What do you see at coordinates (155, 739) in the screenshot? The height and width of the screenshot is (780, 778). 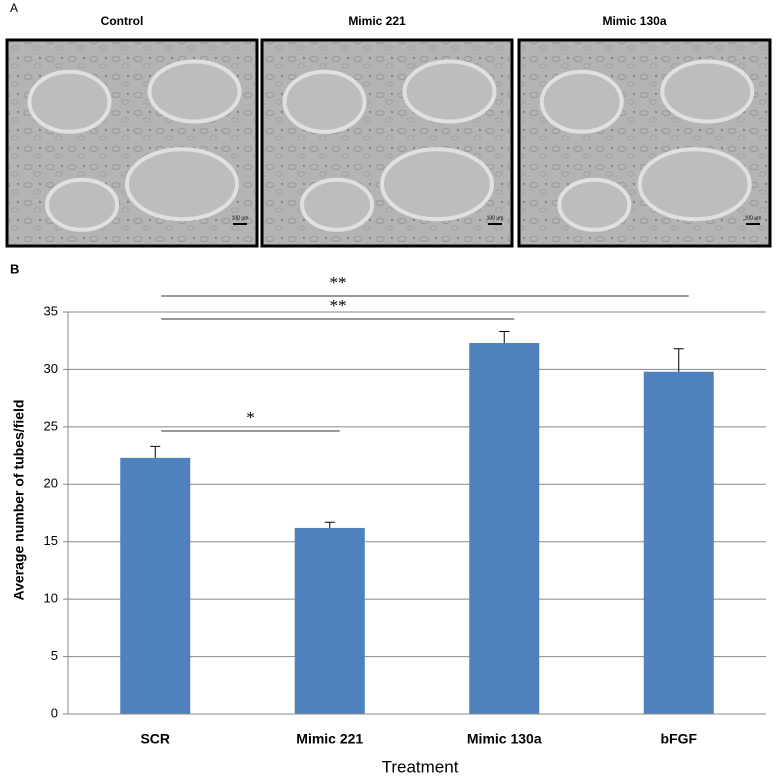 I see `x-tick-label: SCR` at bounding box center [155, 739].